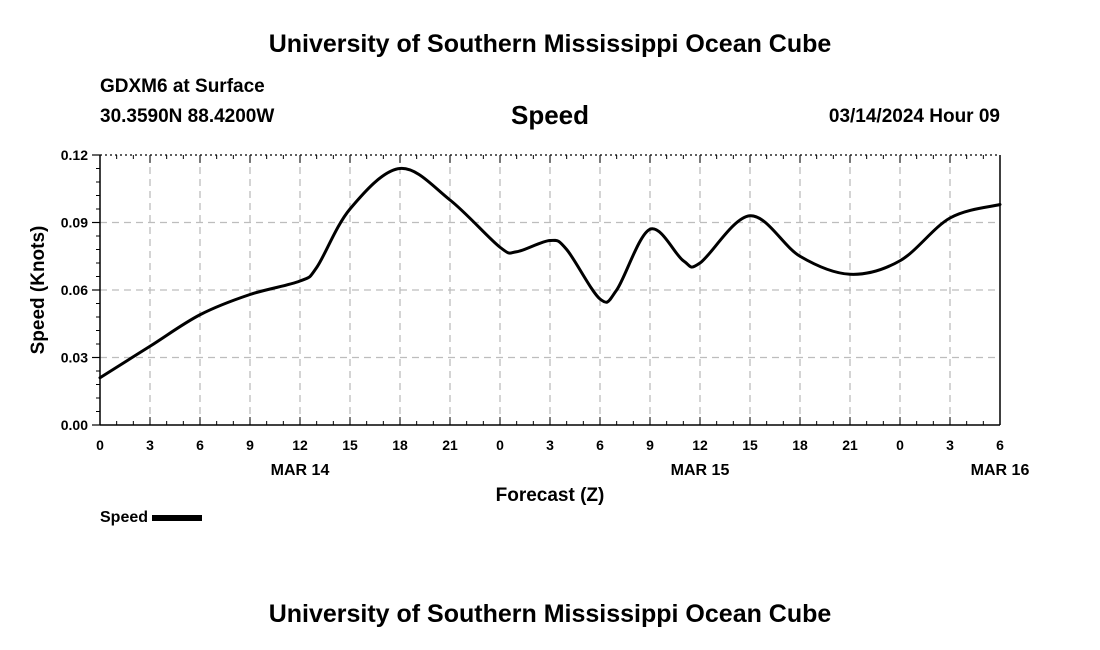 This screenshot has width=1100, height=650. I want to click on y-axis-label: Speed (Knots), so click(38, 290).